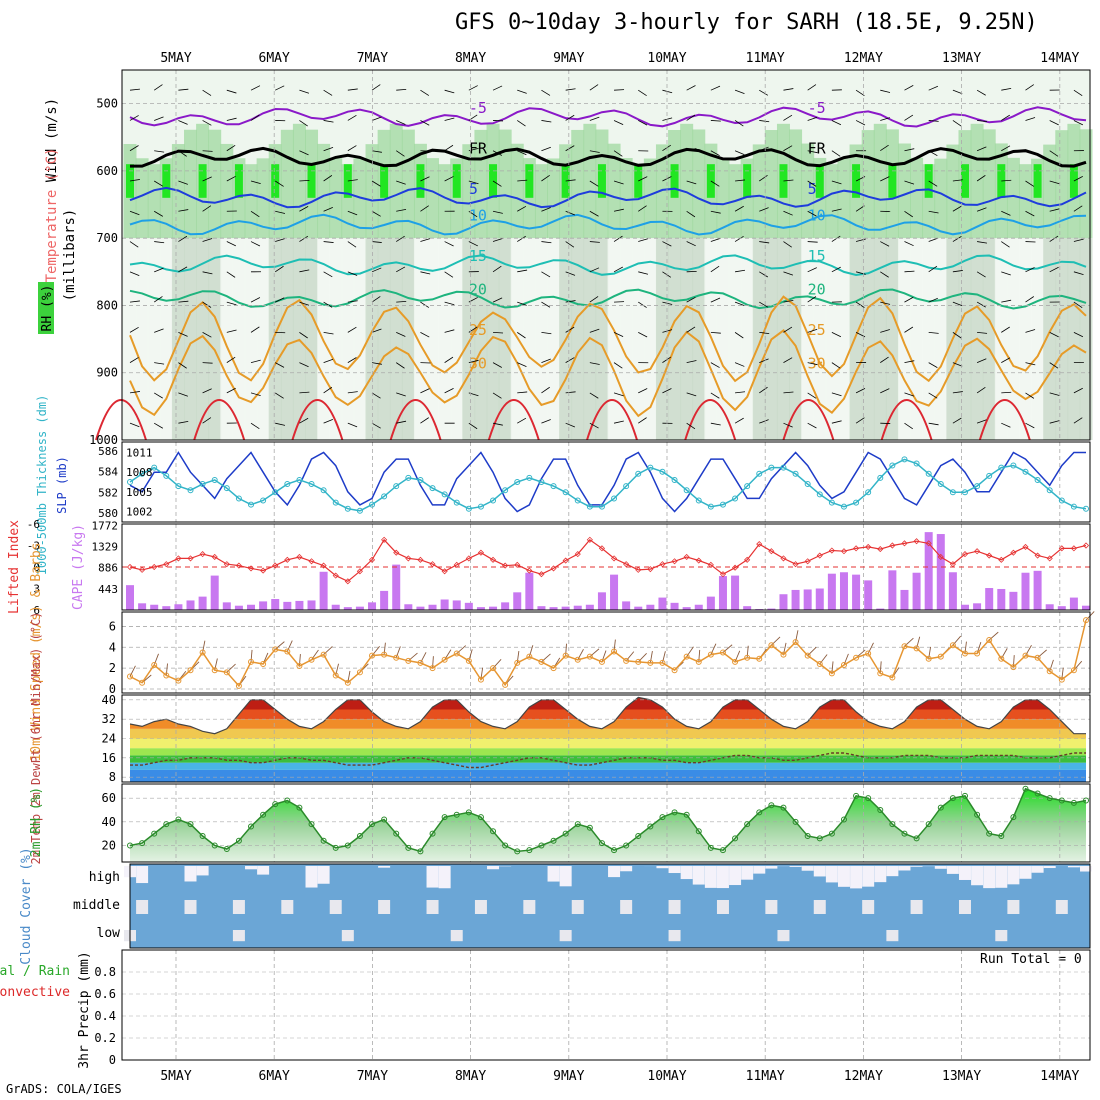 The image size is (1100, 1100). What do you see at coordinates (771, 184) in the screenshot?
I see `rh-shade` at bounding box center [771, 184].